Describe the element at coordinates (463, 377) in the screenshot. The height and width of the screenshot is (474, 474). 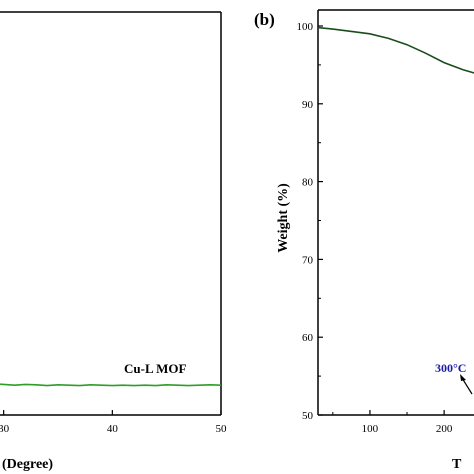
I see `annotation-arrow-head` at that location.